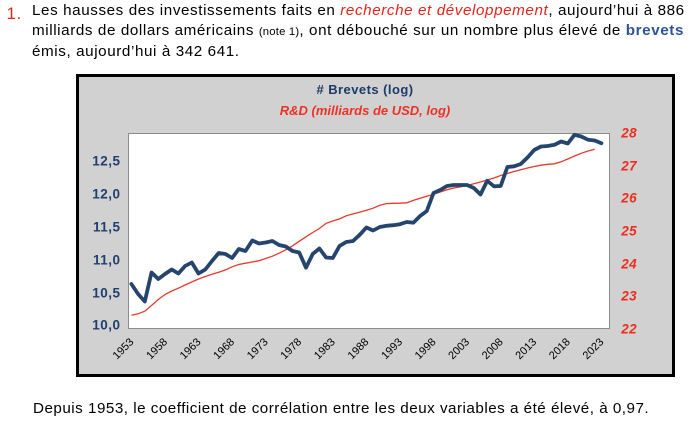 The height and width of the screenshot is (429, 700). Describe the element at coordinates (325, 349) in the screenshot. I see `svg-text: 1983` at that location.